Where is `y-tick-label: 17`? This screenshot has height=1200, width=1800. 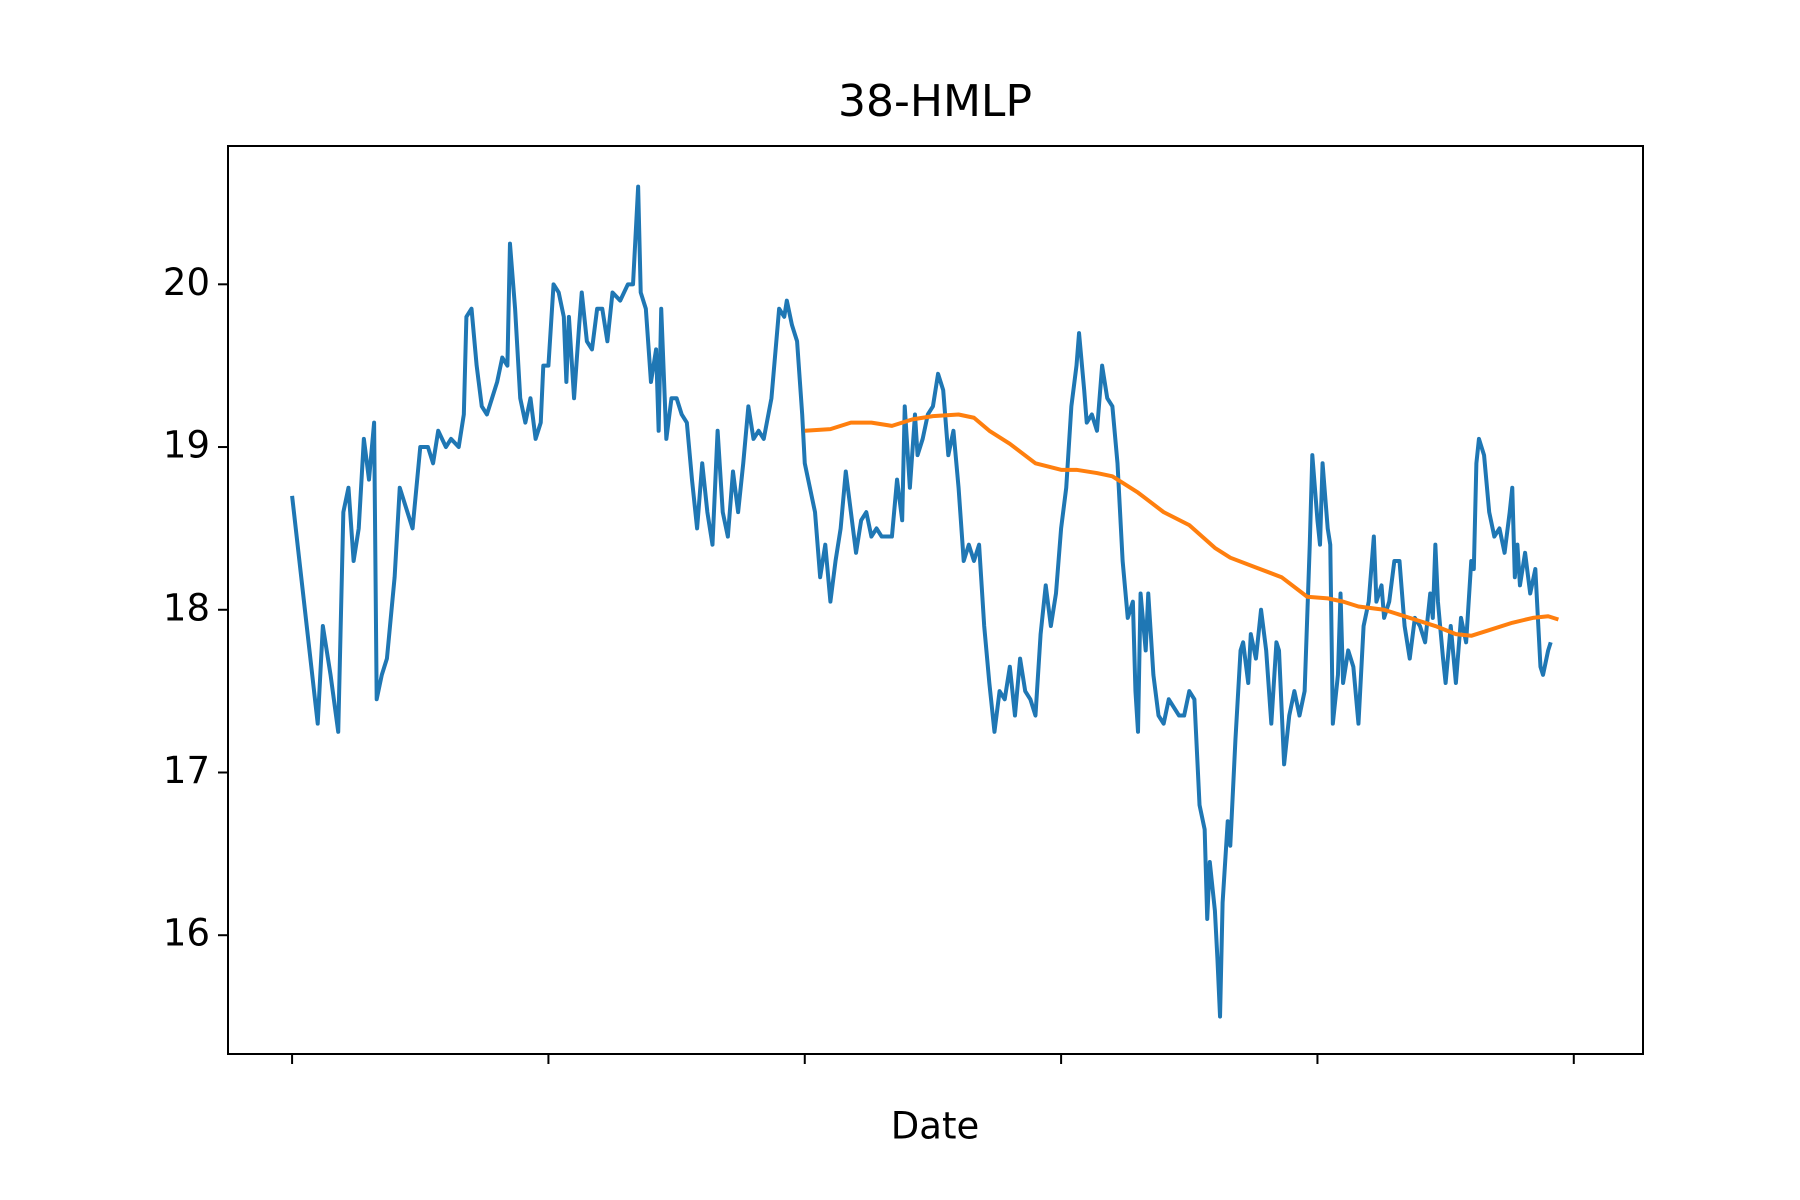
y-tick-label: 17 is located at coordinates (186, 770).